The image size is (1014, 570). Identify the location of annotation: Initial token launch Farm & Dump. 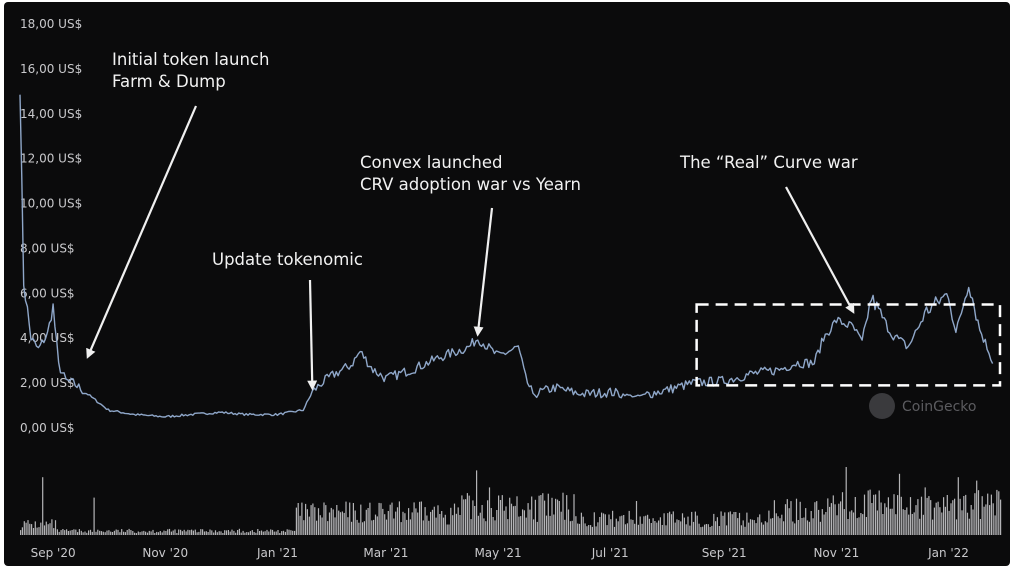
(177, 204).